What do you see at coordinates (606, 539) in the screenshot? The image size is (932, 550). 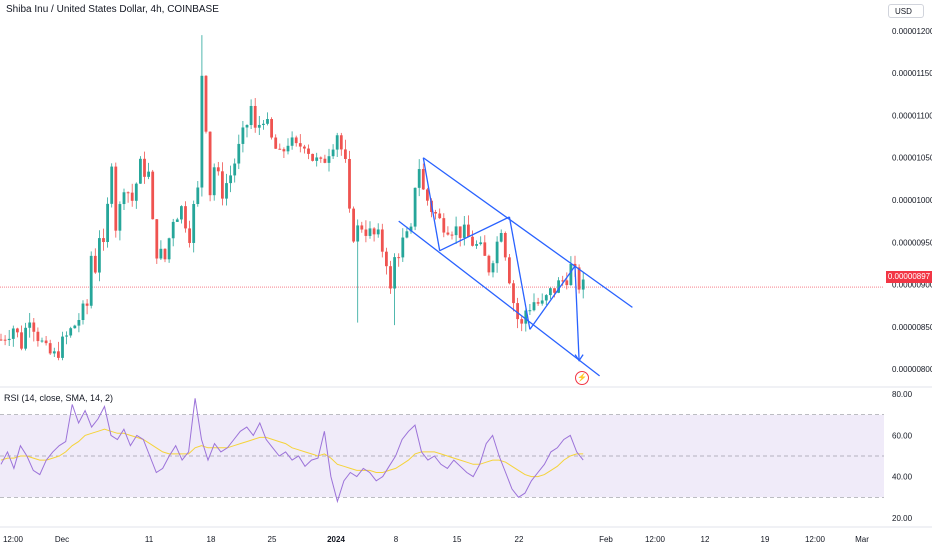 I see `time-tick-label: Feb` at bounding box center [606, 539].